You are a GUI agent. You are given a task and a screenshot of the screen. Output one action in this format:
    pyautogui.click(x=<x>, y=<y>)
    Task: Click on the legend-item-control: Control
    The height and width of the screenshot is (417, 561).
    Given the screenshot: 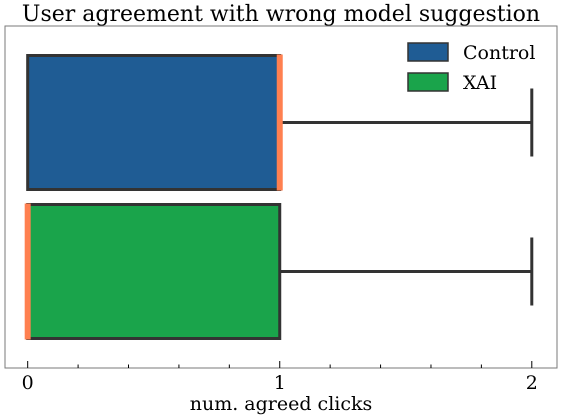 What is the action you would take?
    pyautogui.click(x=471, y=53)
    